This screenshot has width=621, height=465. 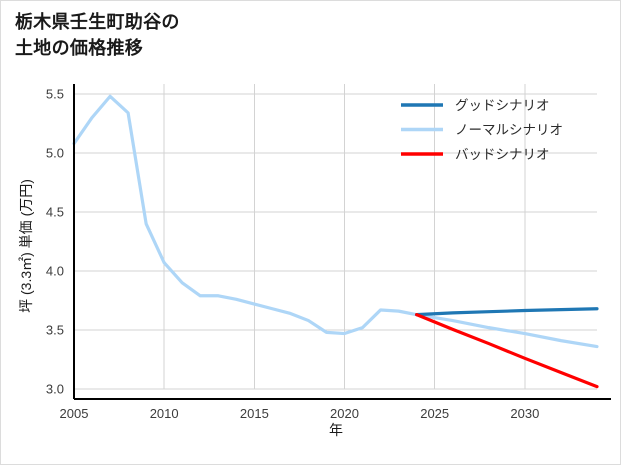 I want to click on legend-label: ノーマルシナリオ, so click(x=509, y=130).